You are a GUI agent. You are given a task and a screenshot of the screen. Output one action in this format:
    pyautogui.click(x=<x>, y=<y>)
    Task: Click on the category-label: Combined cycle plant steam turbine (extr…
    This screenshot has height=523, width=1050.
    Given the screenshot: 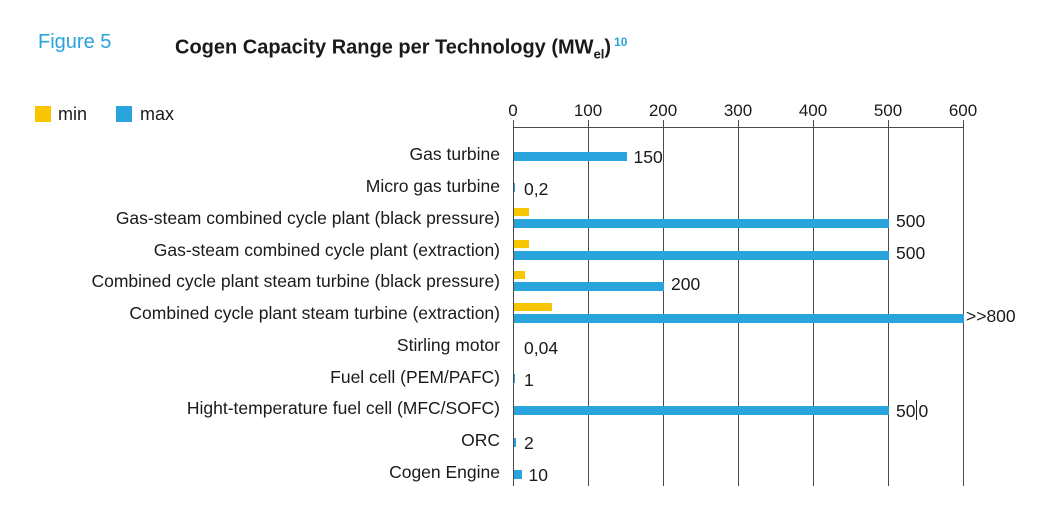 What is the action you would take?
    pyautogui.click(x=314, y=313)
    